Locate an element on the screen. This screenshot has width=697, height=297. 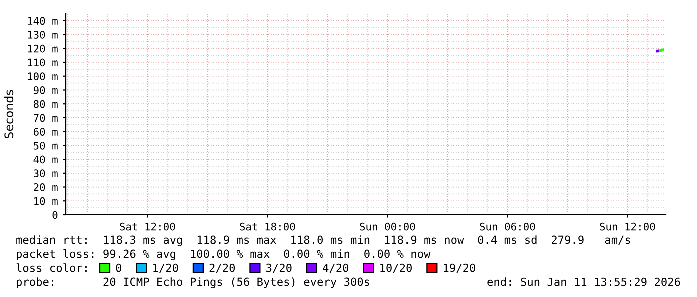
y-tick-label: 80 m is located at coordinates (46, 104).